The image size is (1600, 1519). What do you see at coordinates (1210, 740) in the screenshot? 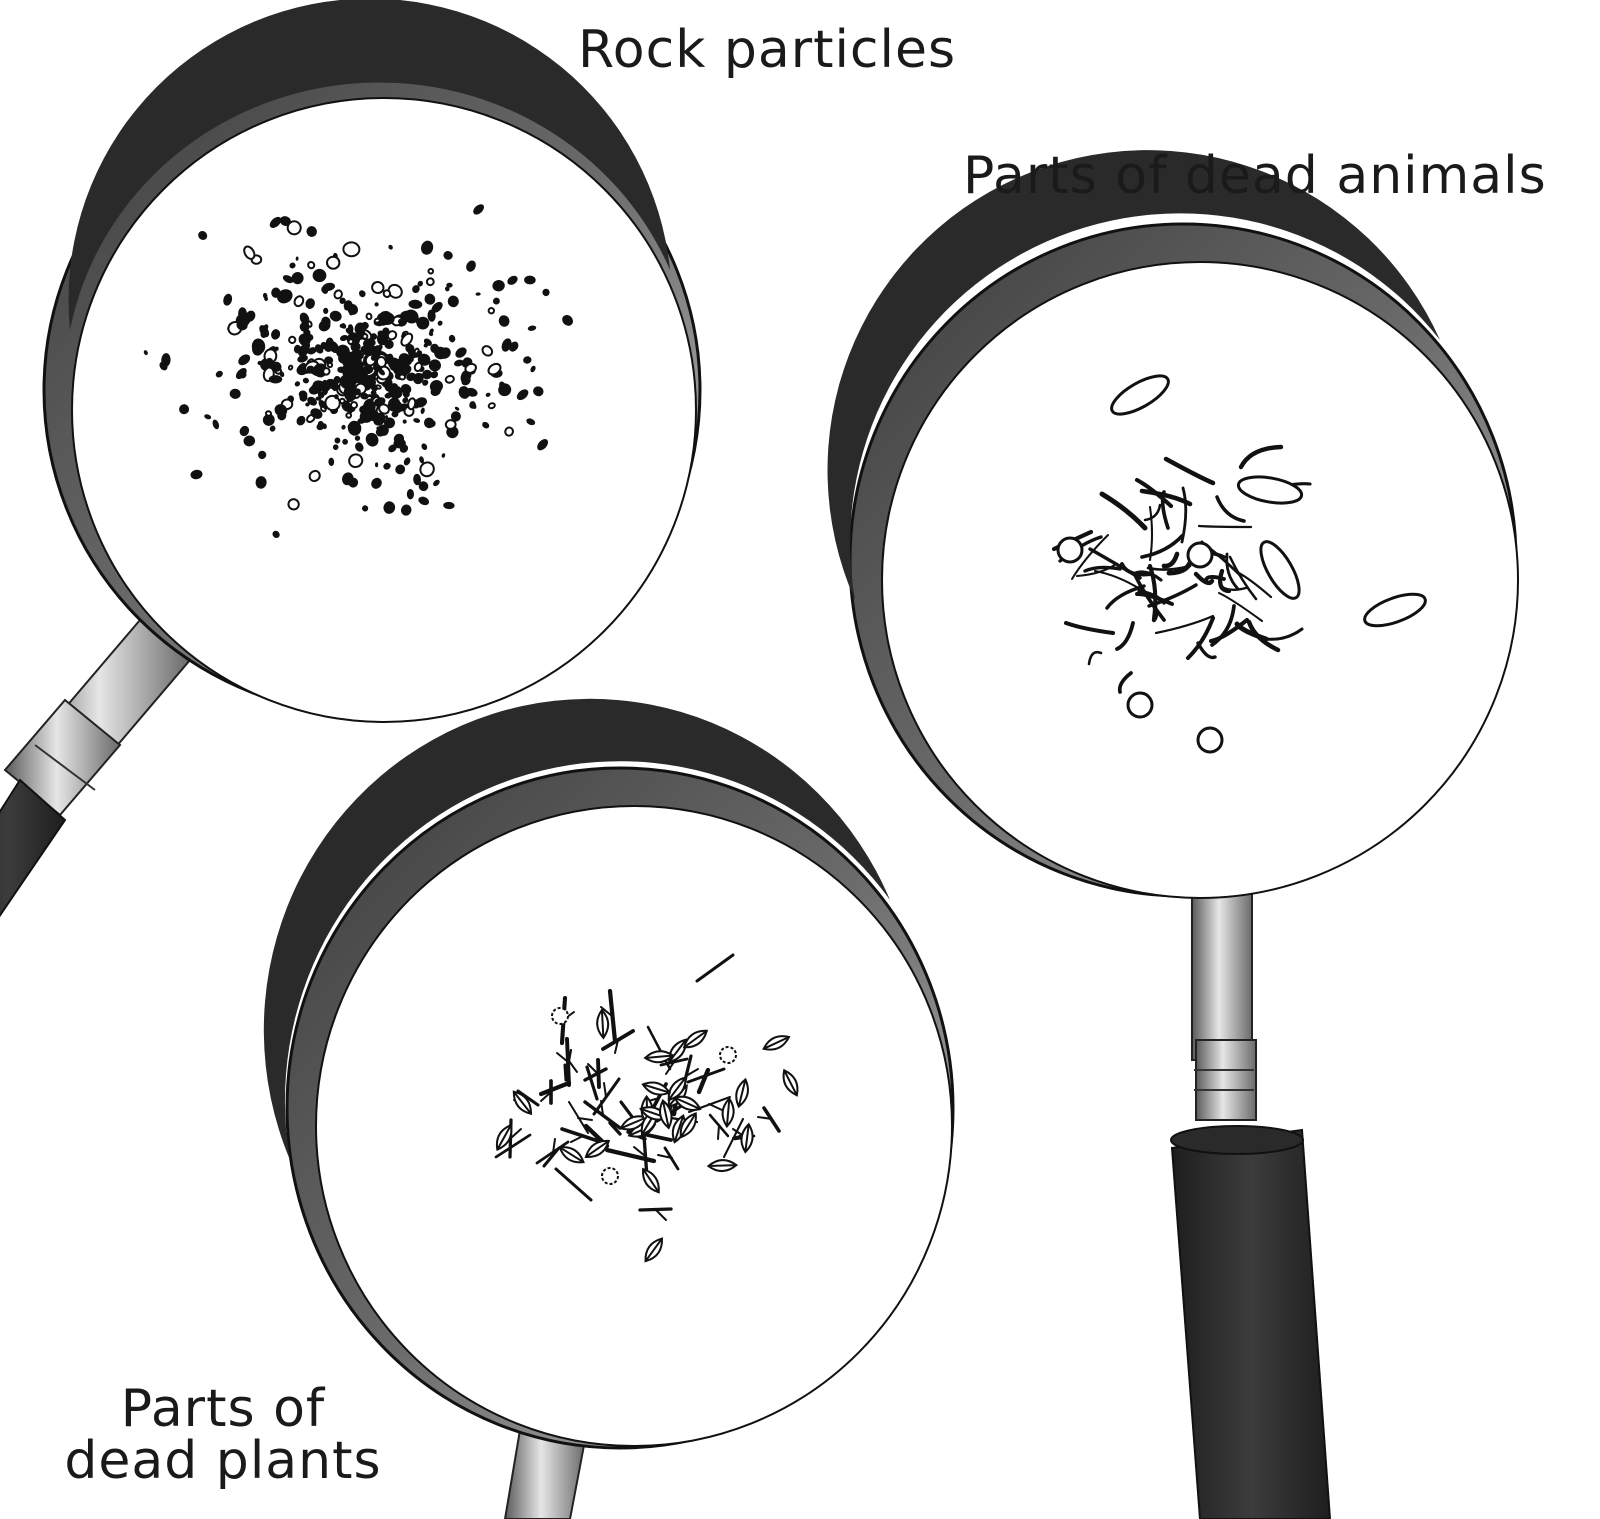
I see `insect-head` at bounding box center [1210, 740].